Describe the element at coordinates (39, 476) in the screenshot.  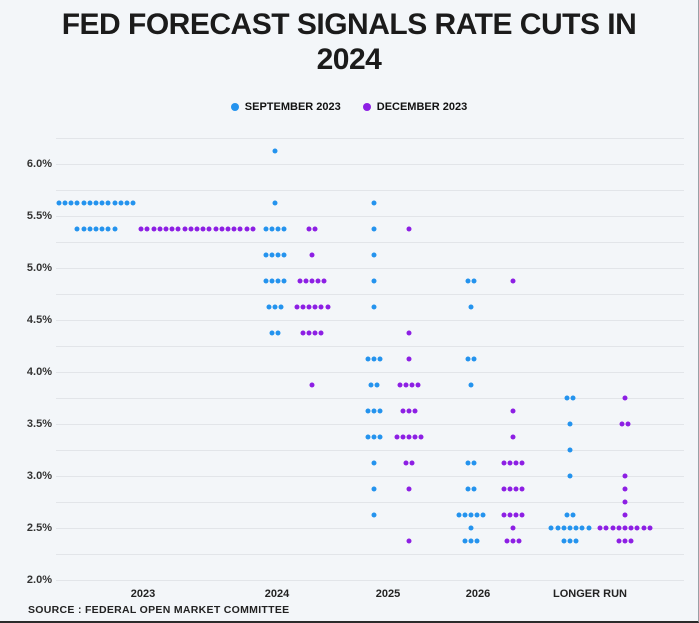
I see `y-axis-tick-label: 3.0%` at that location.